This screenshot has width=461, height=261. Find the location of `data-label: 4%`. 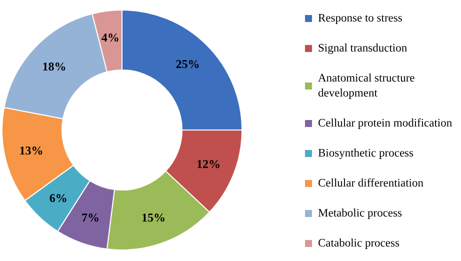

data-label: 4% is located at coordinates (110, 37).